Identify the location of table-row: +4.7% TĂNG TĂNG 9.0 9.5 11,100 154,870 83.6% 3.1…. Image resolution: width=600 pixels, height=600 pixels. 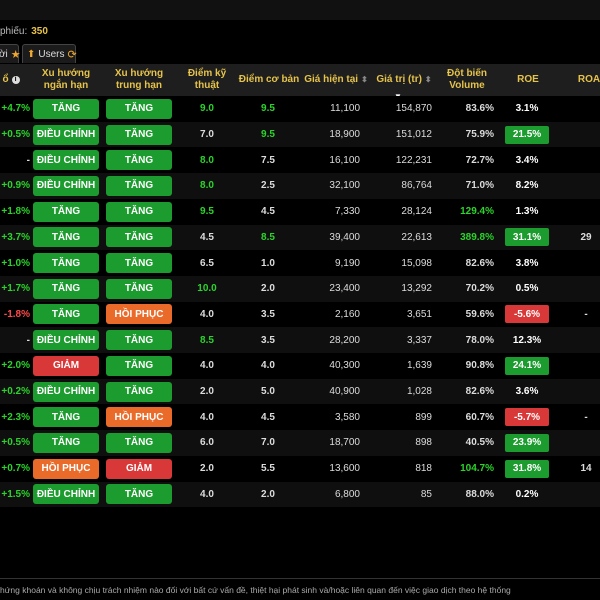
(300, 109).